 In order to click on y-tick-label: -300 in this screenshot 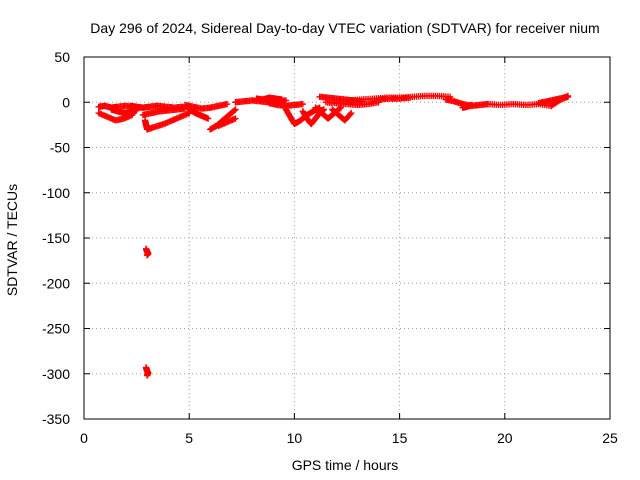, I will do `click(56, 374)`.